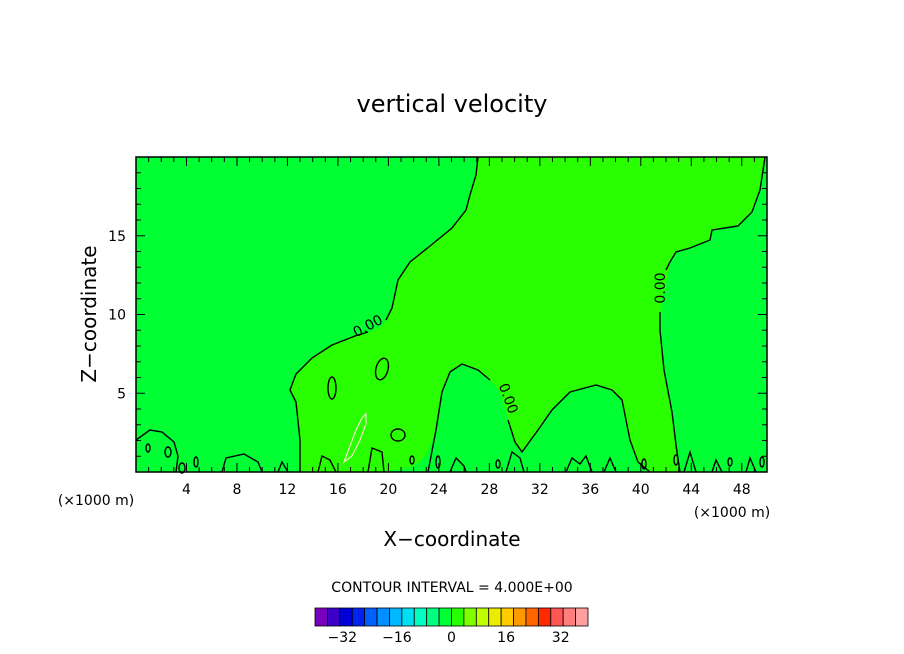  I want to click on x-tick-label: 44, so click(691, 490).